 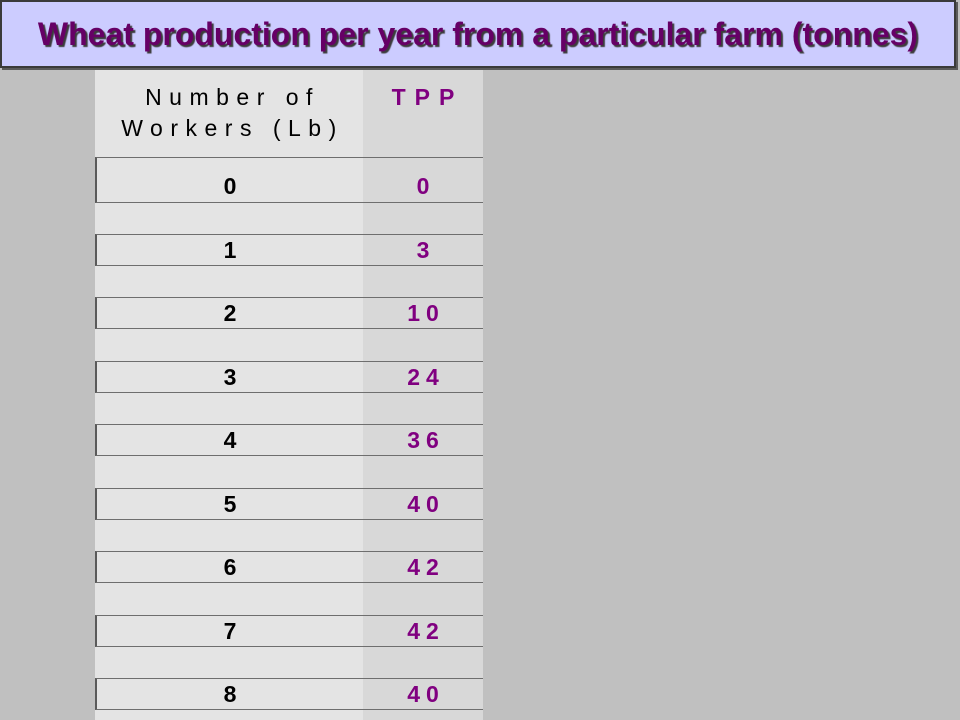 I want to click on table-row: 1 3, so click(x=289, y=250).